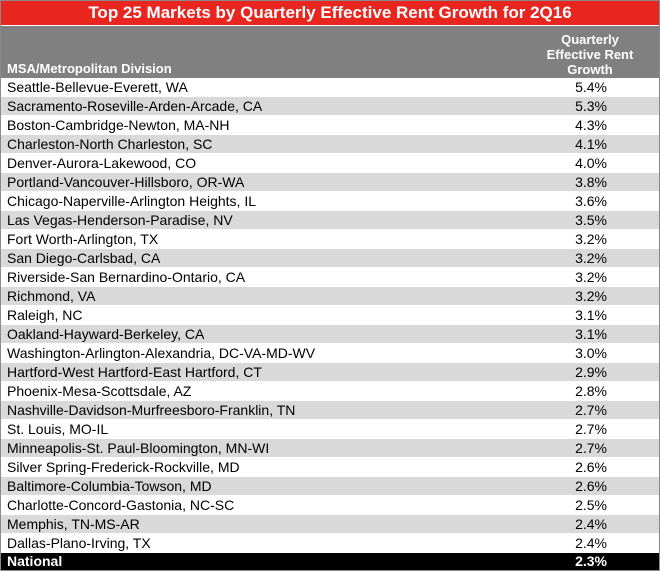 This screenshot has height=571, width=660. Describe the element at coordinates (591, 144) in the screenshot. I see `growth-cell: 4.1%` at that location.